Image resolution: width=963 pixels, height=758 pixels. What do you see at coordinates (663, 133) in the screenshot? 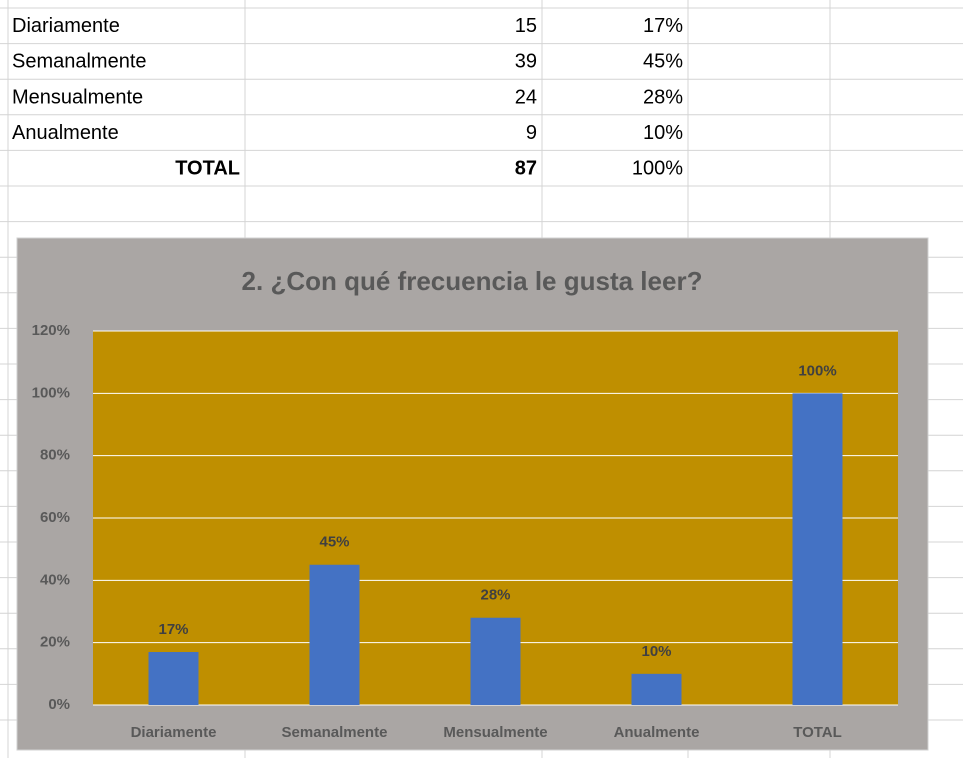
I see `cell-percent: 10%` at bounding box center [663, 133].